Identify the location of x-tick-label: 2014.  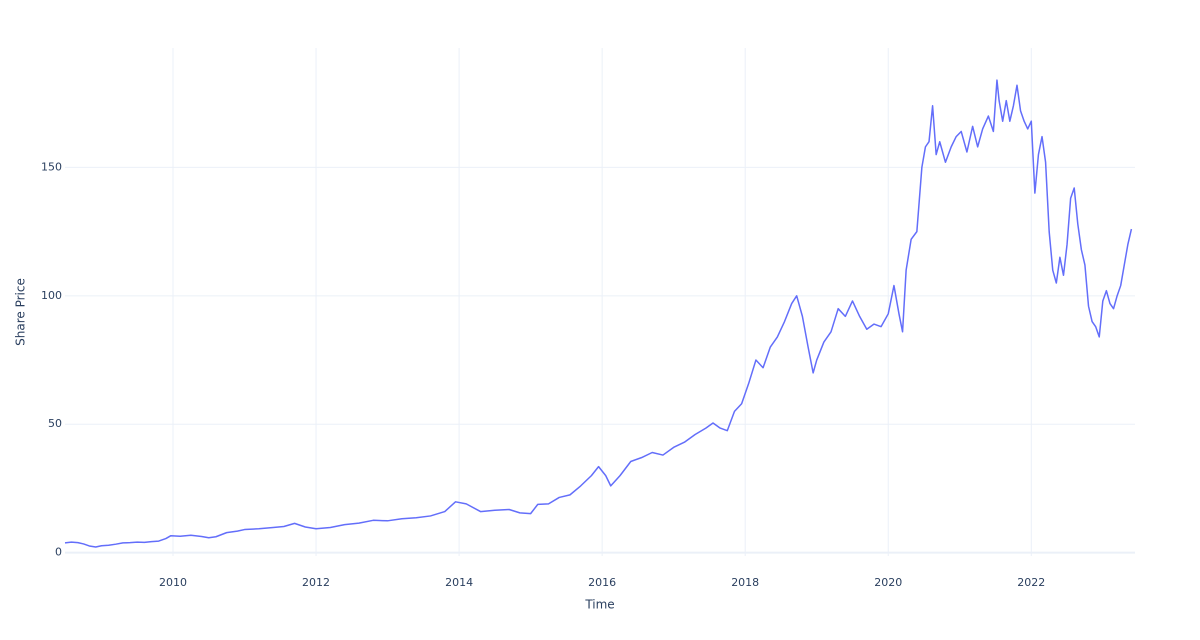
(459, 582).